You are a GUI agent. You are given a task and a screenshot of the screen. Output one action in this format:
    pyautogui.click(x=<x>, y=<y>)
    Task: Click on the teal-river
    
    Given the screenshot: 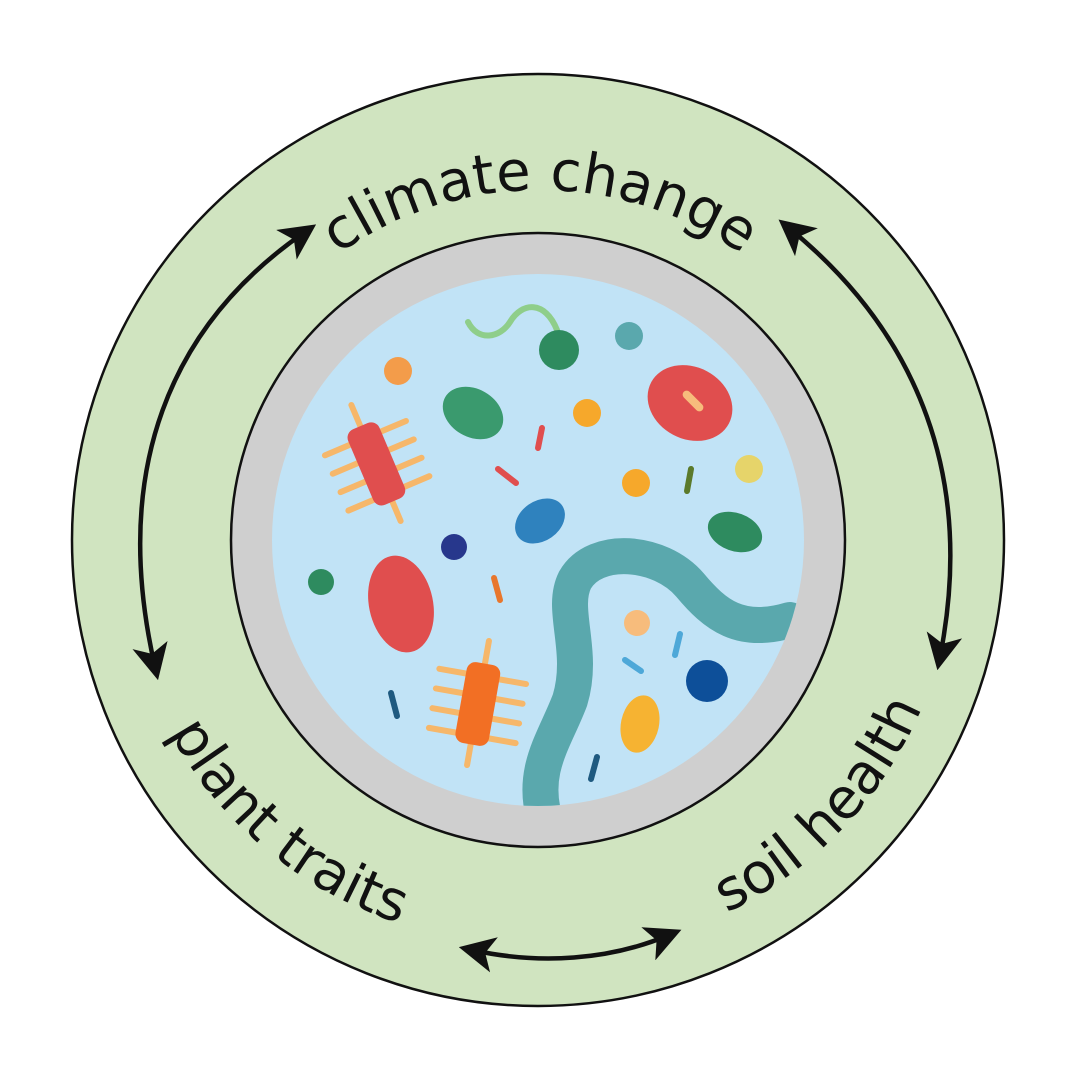 What is the action you would take?
    pyautogui.click(x=663, y=672)
    